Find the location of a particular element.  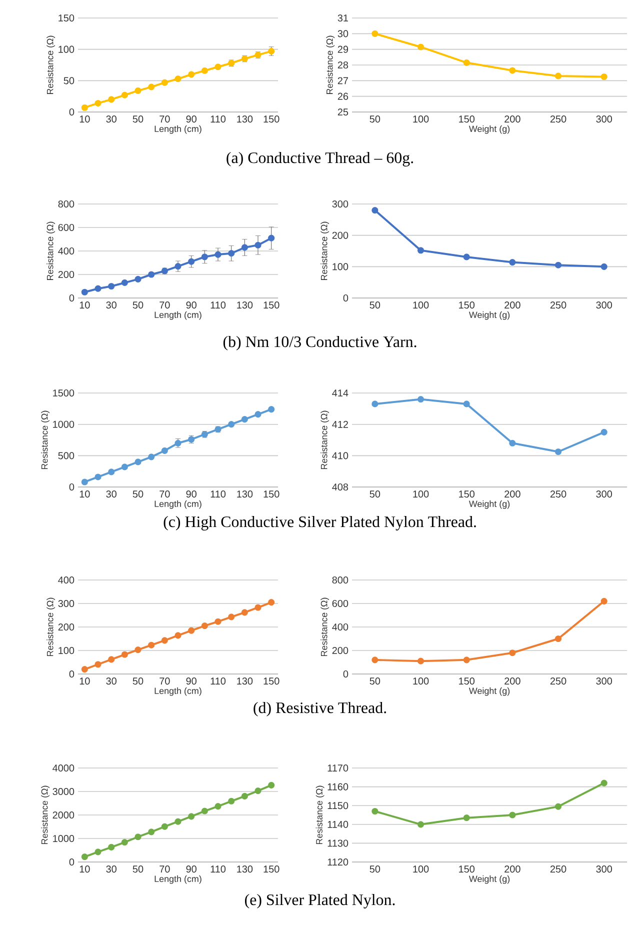

y-tick-label: 4000 is located at coordinates (63, 768).